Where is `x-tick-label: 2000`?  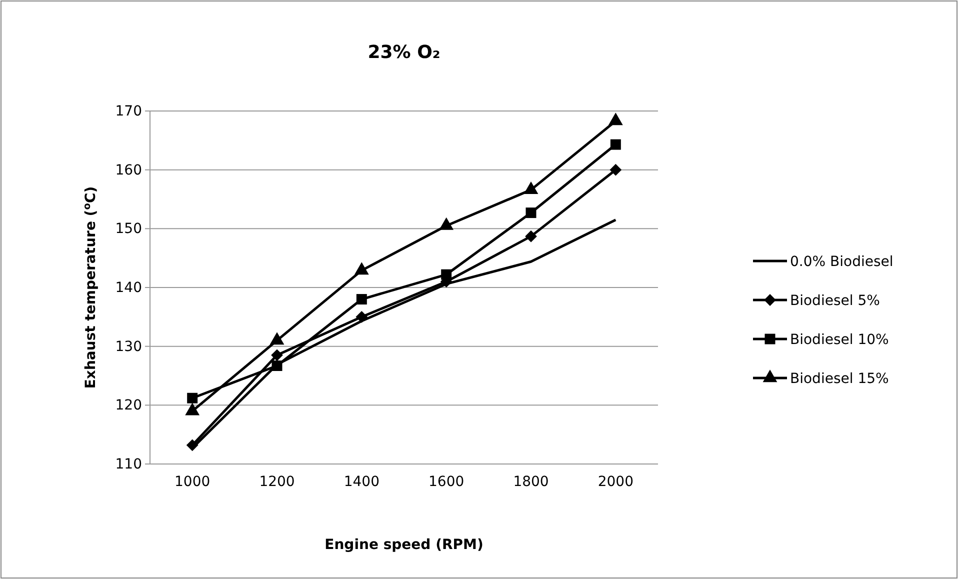
x-tick-label: 2000 is located at coordinates (616, 482).